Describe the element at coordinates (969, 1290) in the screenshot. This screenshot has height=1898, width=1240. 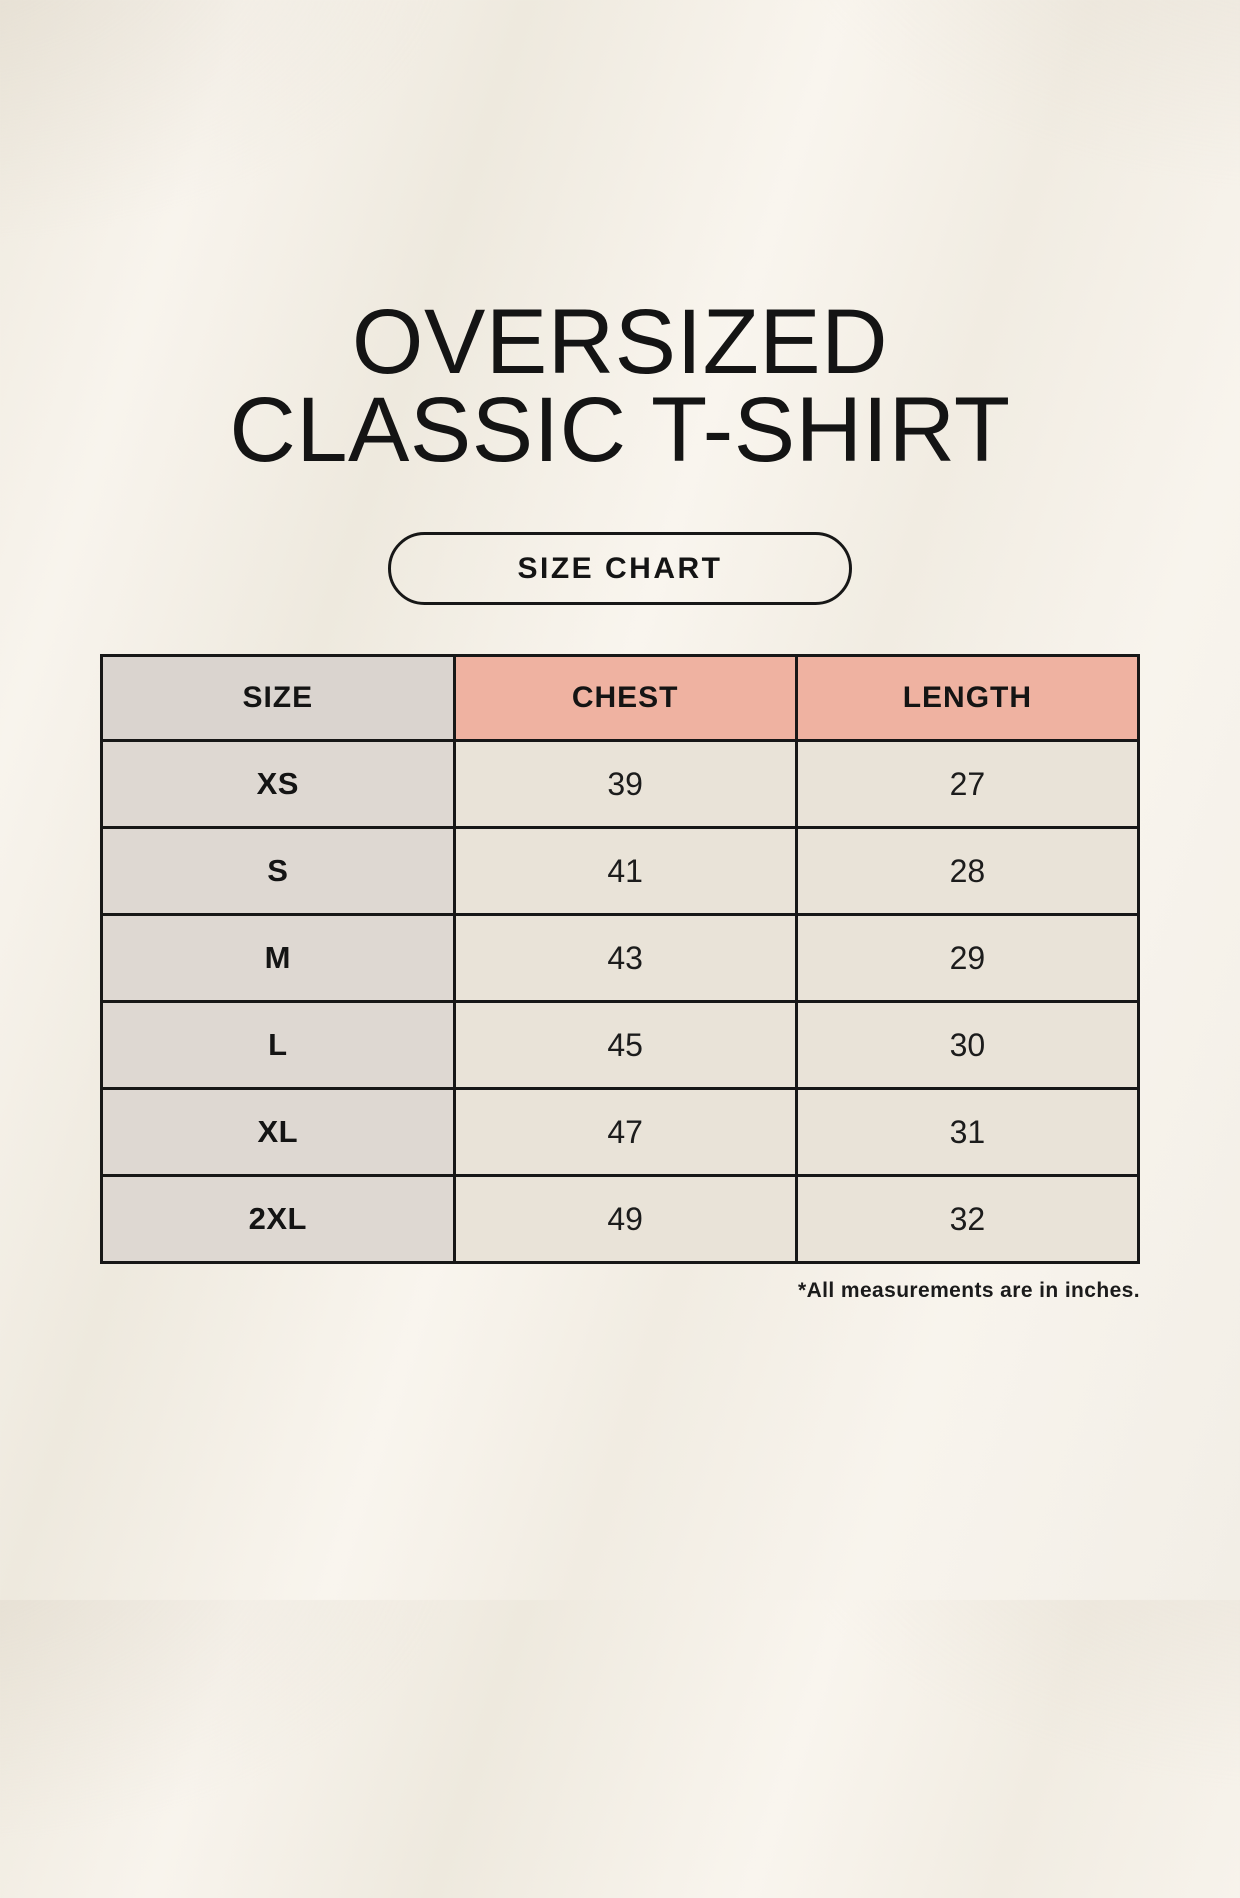
I see `measurements-footnote: *All measurements are in inches.` at that location.